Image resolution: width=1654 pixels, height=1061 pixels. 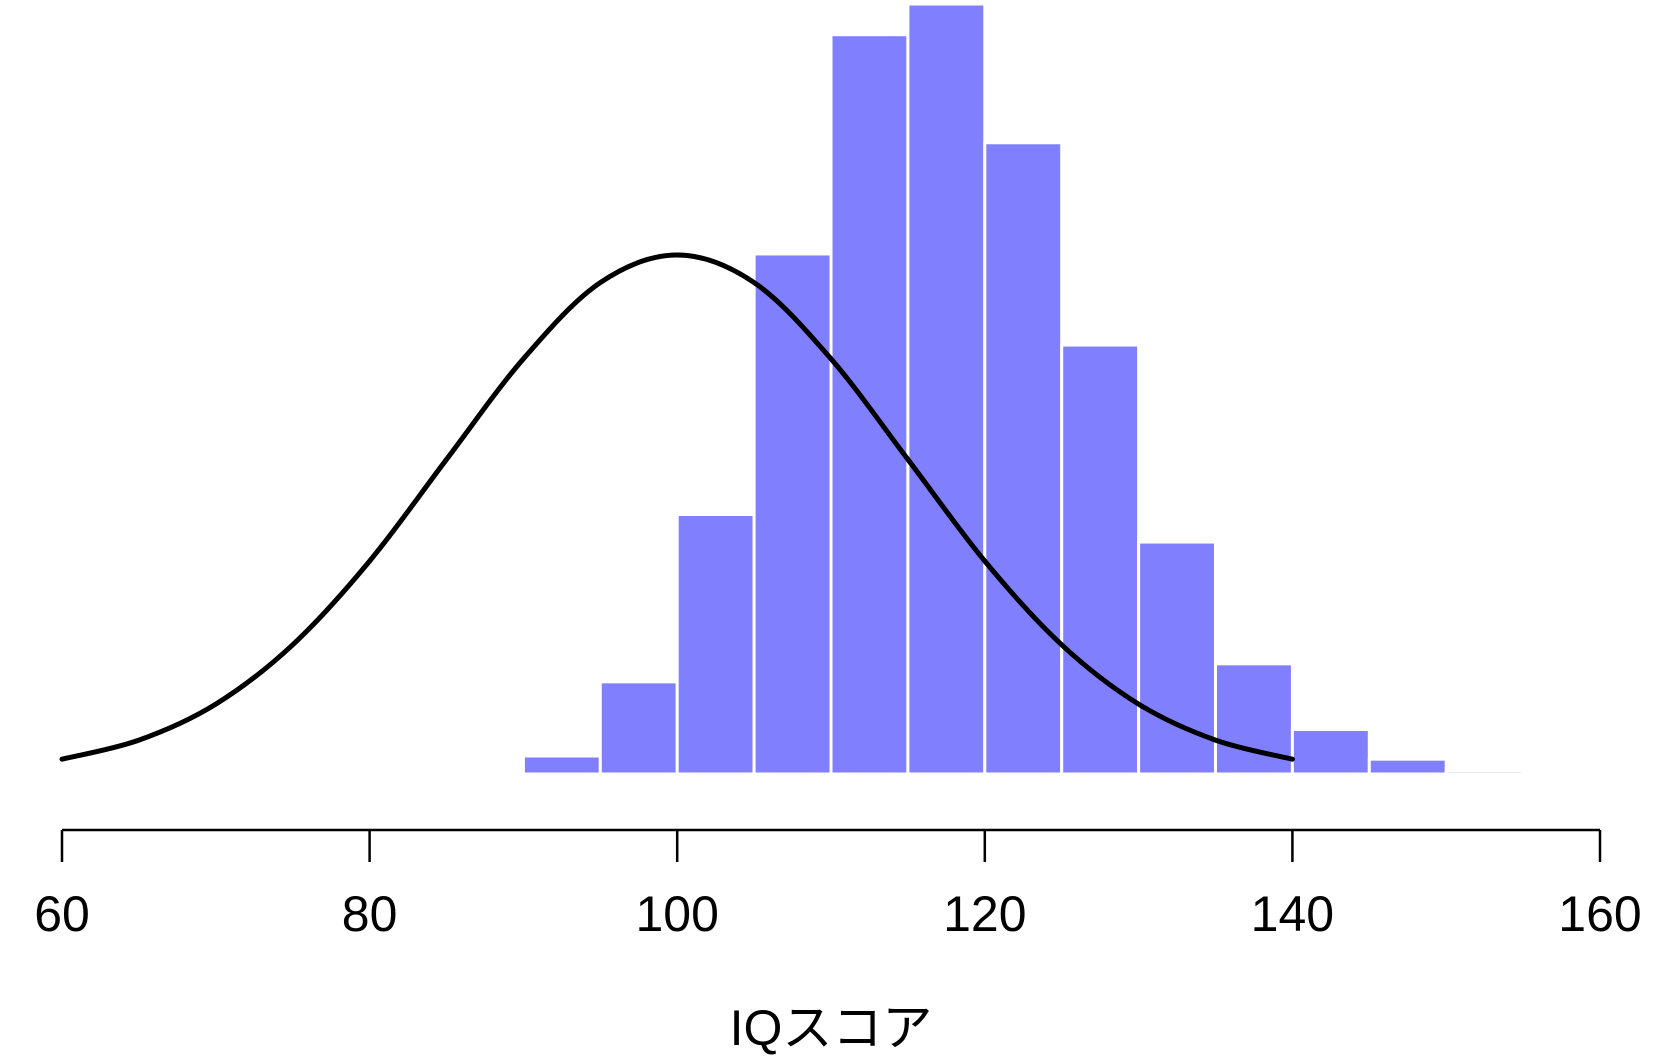 What do you see at coordinates (1599, 914) in the screenshot?
I see `x-tick-label: 160` at bounding box center [1599, 914].